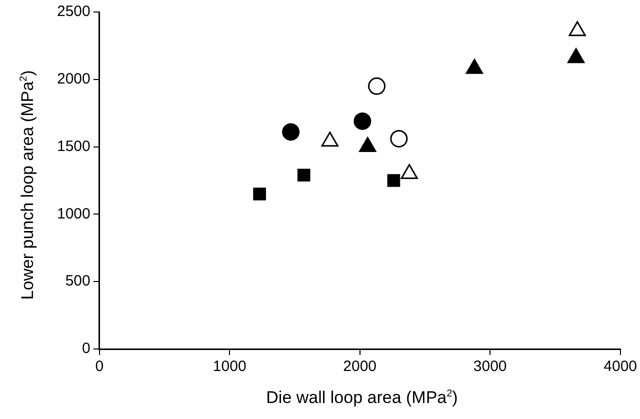 The width and height of the screenshot is (640, 419). What do you see at coordinates (73, 146) in the screenshot?
I see `y-tick-label: 1500` at bounding box center [73, 146].